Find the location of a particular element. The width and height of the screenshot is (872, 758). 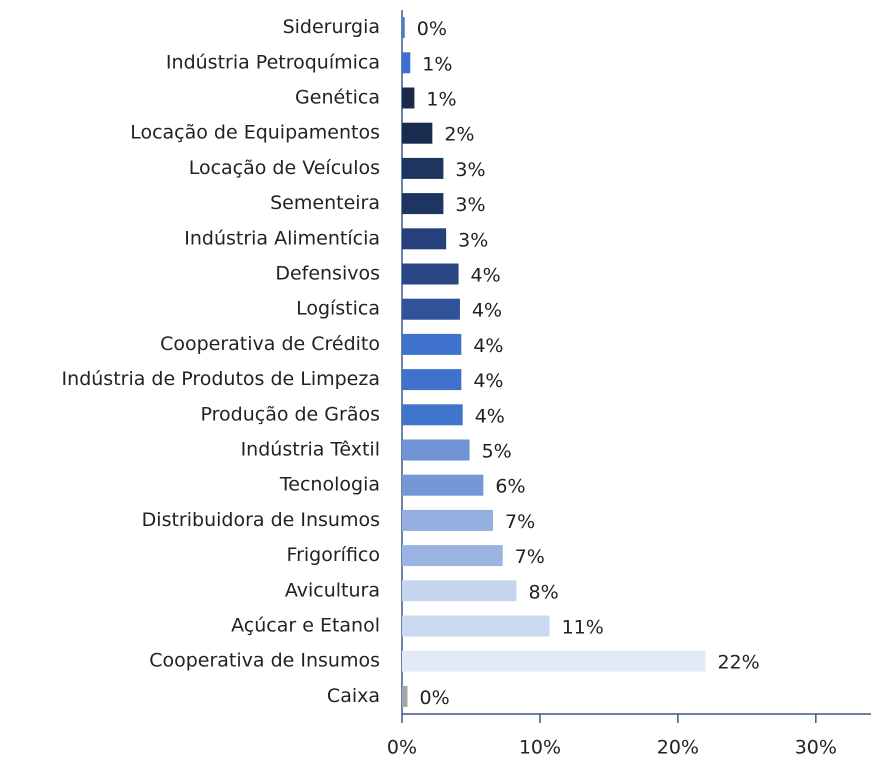

category-label: Indústria Alimentícia is located at coordinates (282, 238).